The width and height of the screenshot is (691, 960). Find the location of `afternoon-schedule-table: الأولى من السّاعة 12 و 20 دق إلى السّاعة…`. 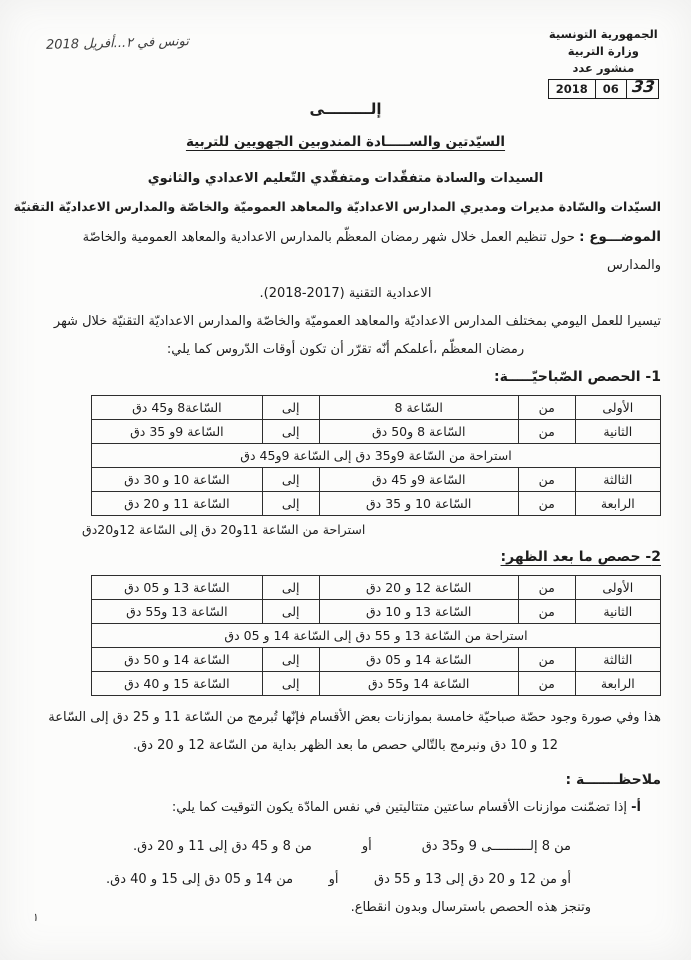

afternoon-schedule-table: الأولى من السّاعة 12 و 20 دق إلى السّاعة… is located at coordinates (376, 635).